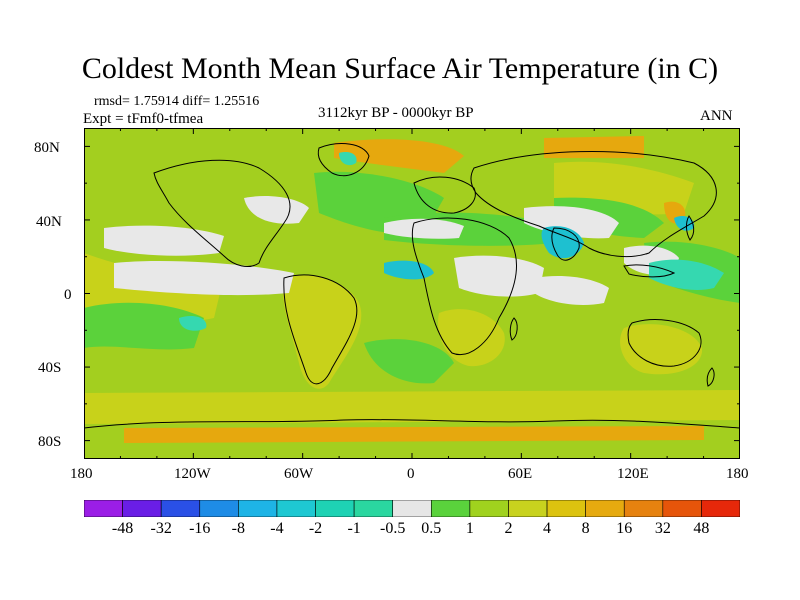 This screenshot has width=800, height=600. I want to click on colorbar-label: 1, so click(469, 528).